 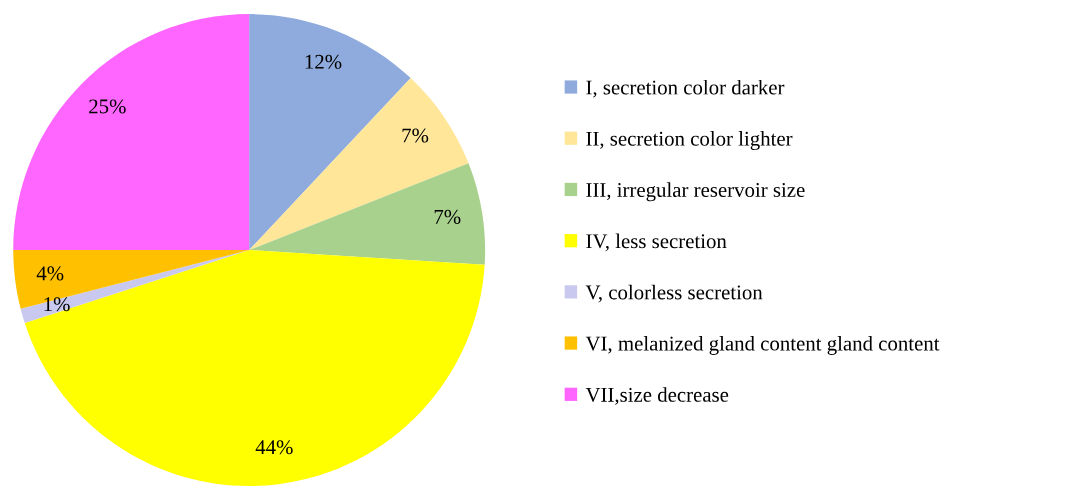 What do you see at coordinates (762, 345) in the screenshot?
I see `legend-label: VI, melanized gland content gland content` at bounding box center [762, 345].